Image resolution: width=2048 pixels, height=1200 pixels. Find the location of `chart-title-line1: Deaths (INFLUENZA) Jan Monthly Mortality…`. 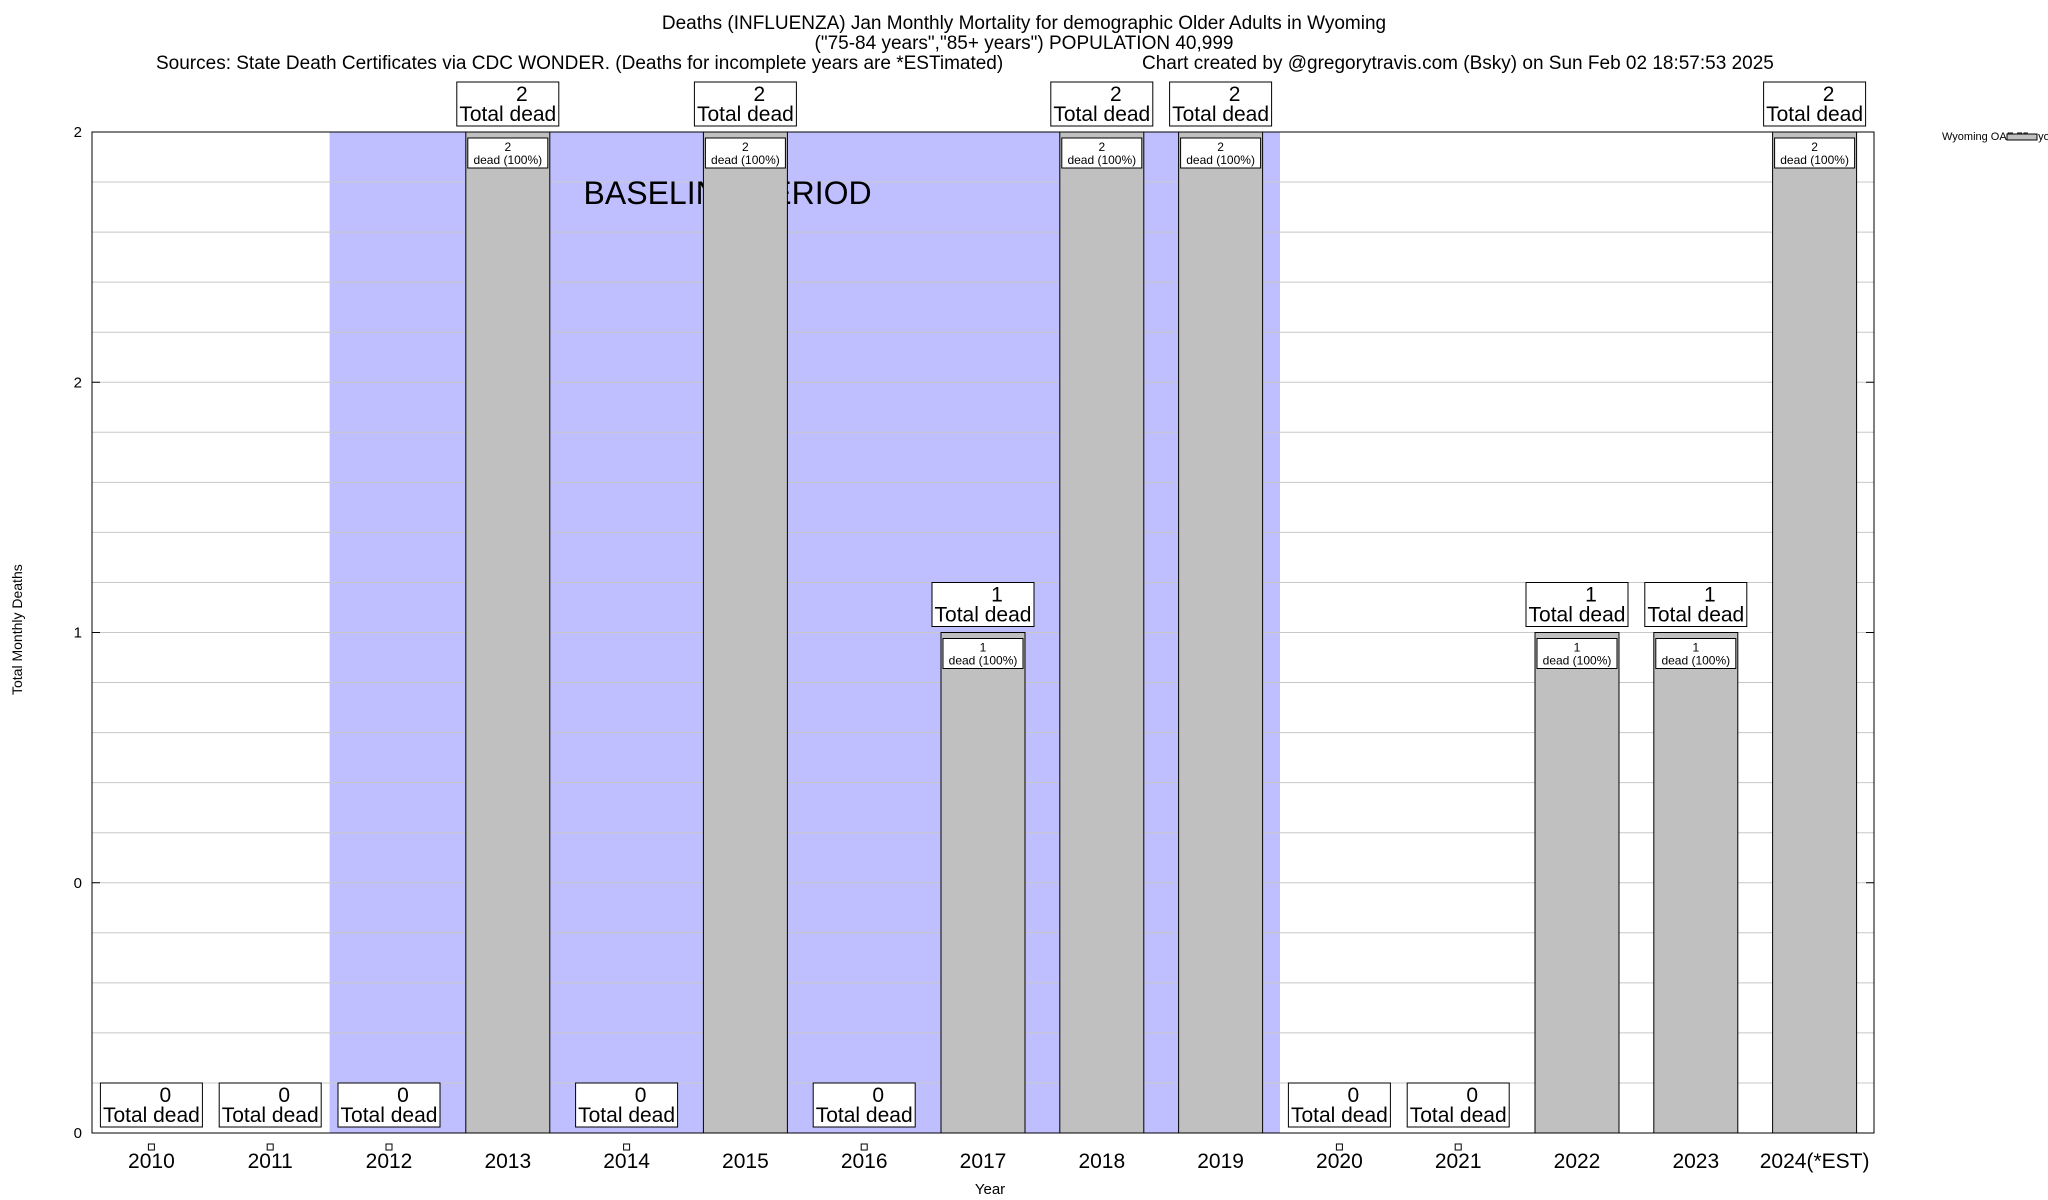

chart-title-line1: Deaths (INFLUENZA) Jan Monthly Mortality… is located at coordinates (1024, 23).